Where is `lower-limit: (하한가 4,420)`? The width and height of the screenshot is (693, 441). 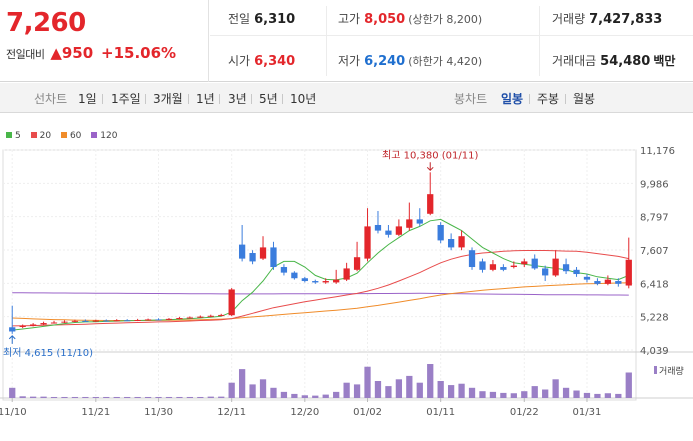
lower-limit: (하한가 4,420) is located at coordinates (445, 61).